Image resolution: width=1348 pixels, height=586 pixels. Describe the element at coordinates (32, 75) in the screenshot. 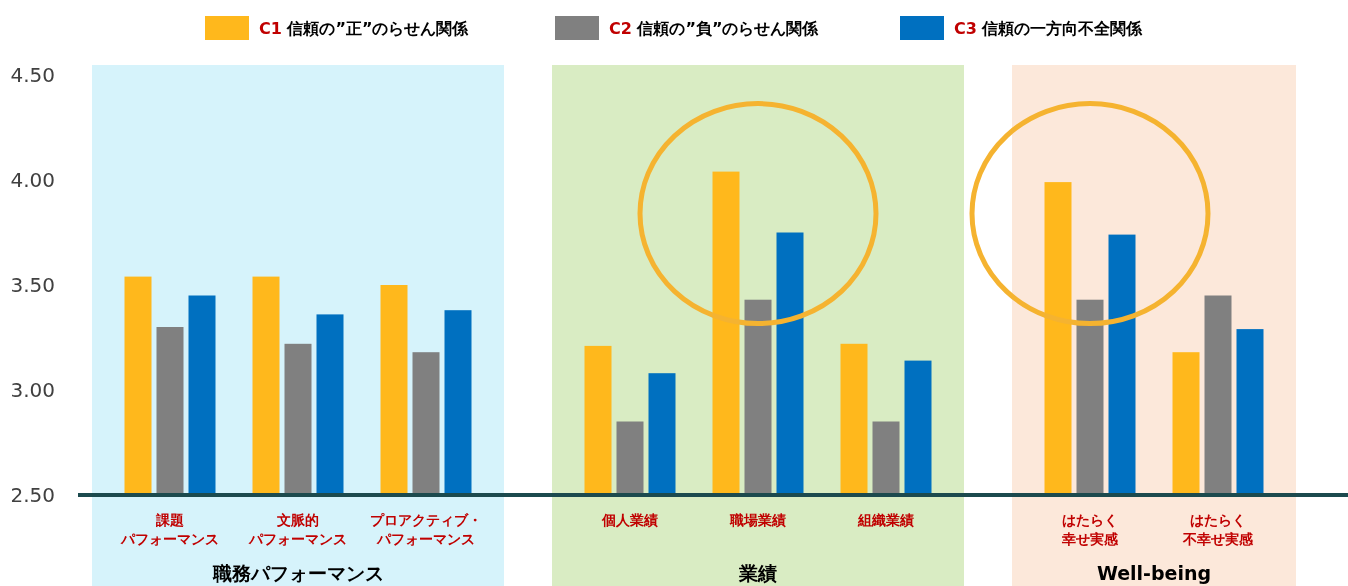

I see `y-tick-label: 4.50` at that location.